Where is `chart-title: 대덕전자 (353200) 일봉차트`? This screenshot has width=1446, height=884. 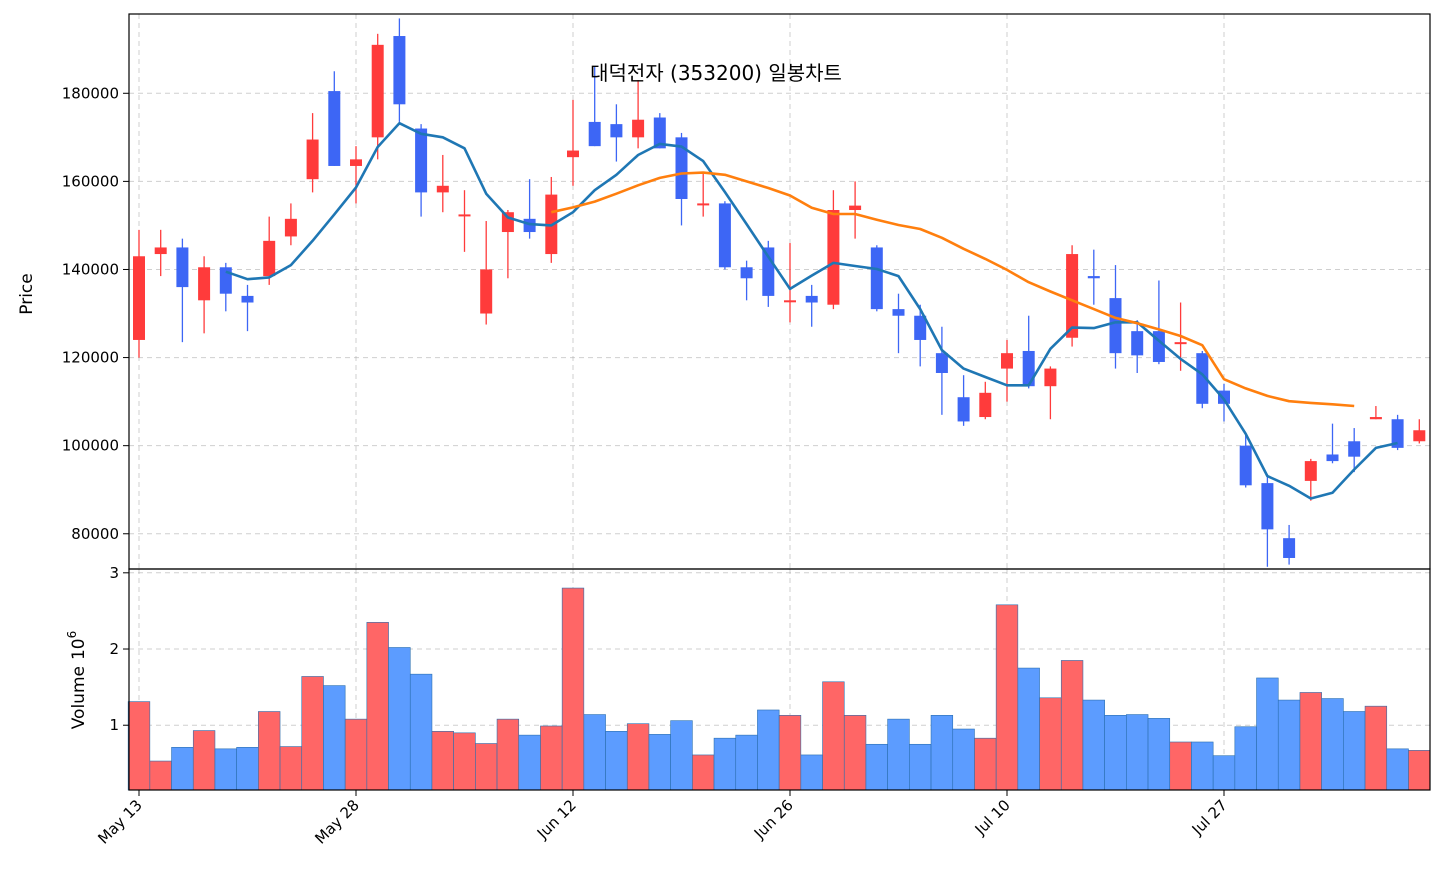 chart-title: 대덕전자 (353200) 일봉차트 is located at coordinates (716, 73).